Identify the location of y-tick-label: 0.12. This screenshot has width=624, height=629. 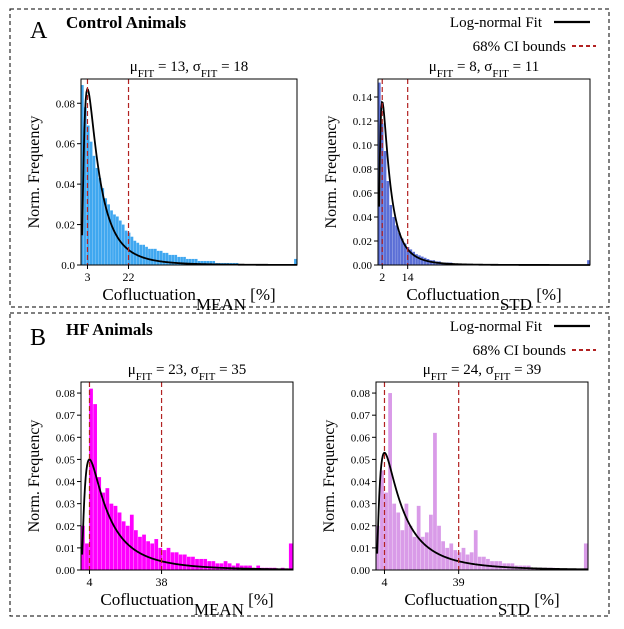
(362, 122).